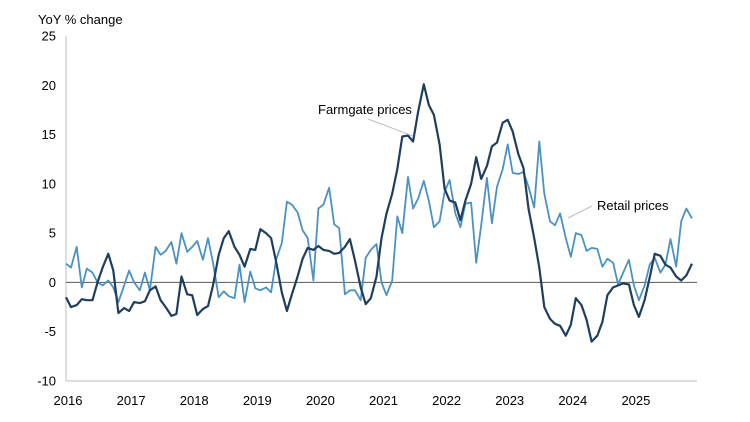 The height and width of the screenshot is (422, 750). Describe the element at coordinates (194, 400) in the screenshot. I see `x-tick-label: 2018` at that location.